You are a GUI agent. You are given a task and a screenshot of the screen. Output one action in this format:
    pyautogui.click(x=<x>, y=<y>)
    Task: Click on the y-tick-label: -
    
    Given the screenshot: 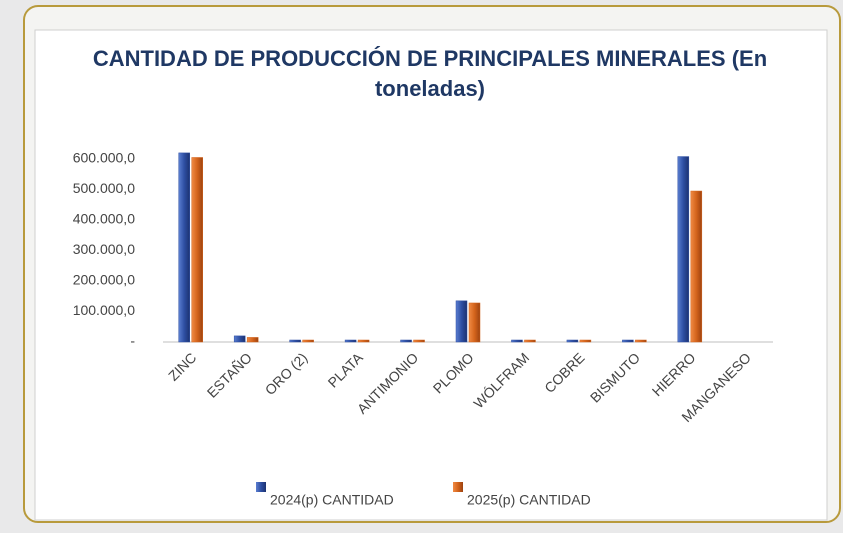 What is the action you would take?
    pyautogui.click(x=132, y=341)
    